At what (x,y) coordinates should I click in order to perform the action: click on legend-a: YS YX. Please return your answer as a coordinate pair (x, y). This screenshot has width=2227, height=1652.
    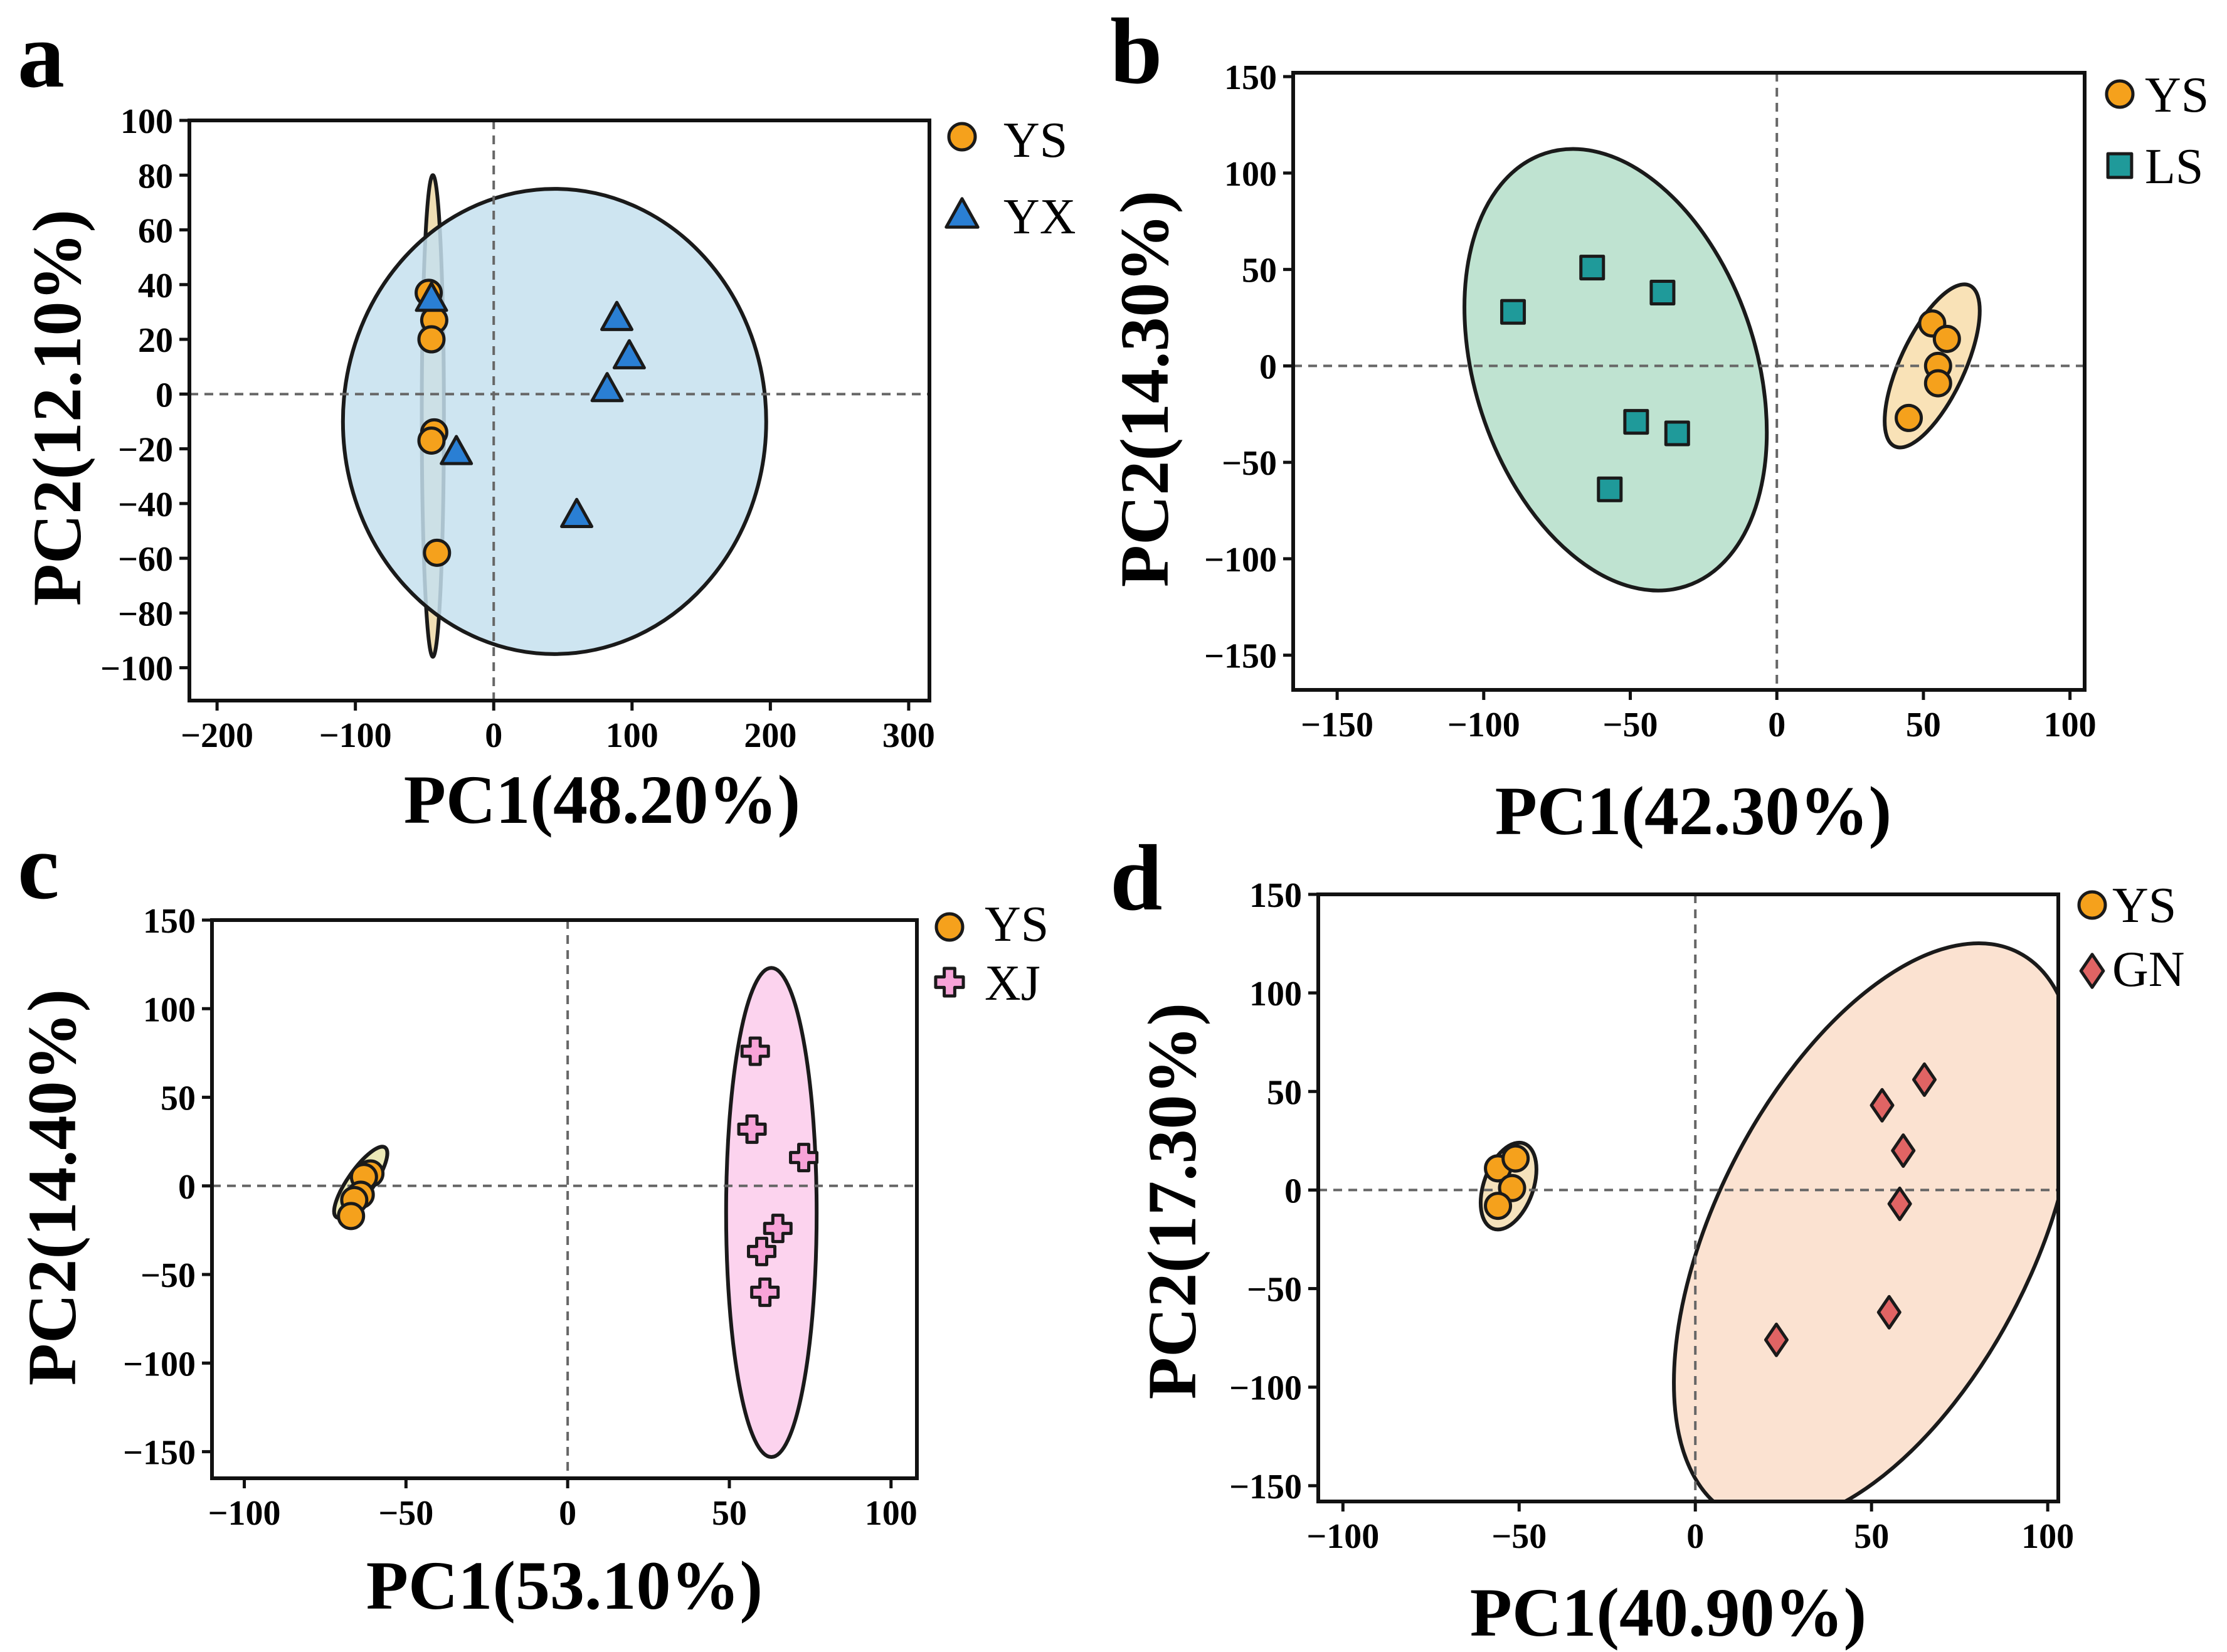
    Looking at the image, I should click on (1010, 179).